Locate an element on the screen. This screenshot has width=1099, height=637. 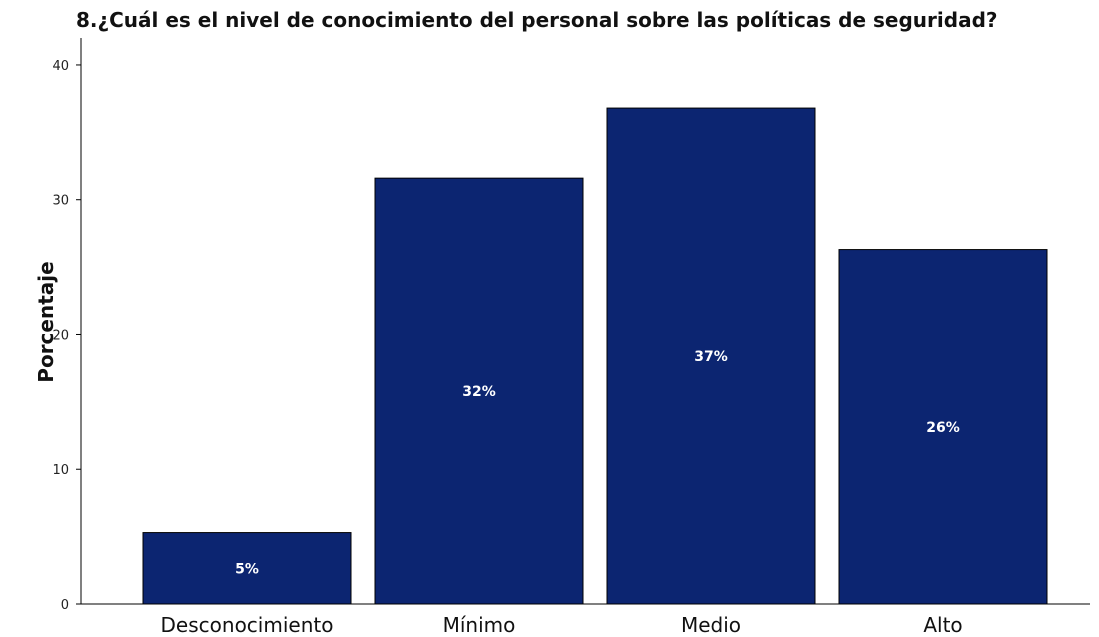
bar-data-label-3: 26% is located at coordinates (943, 428).